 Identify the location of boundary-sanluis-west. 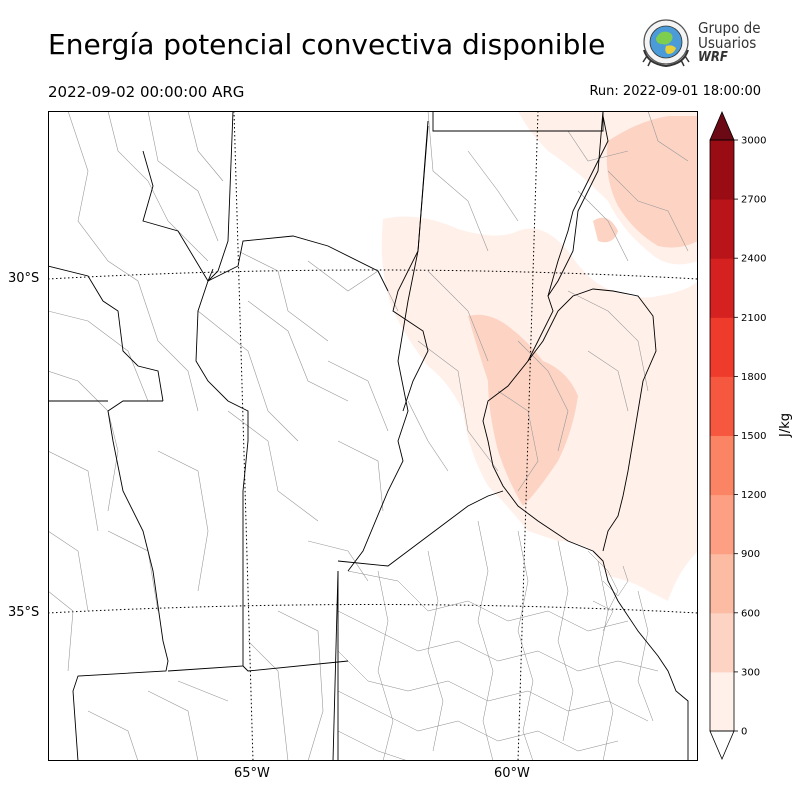
(120, 700).